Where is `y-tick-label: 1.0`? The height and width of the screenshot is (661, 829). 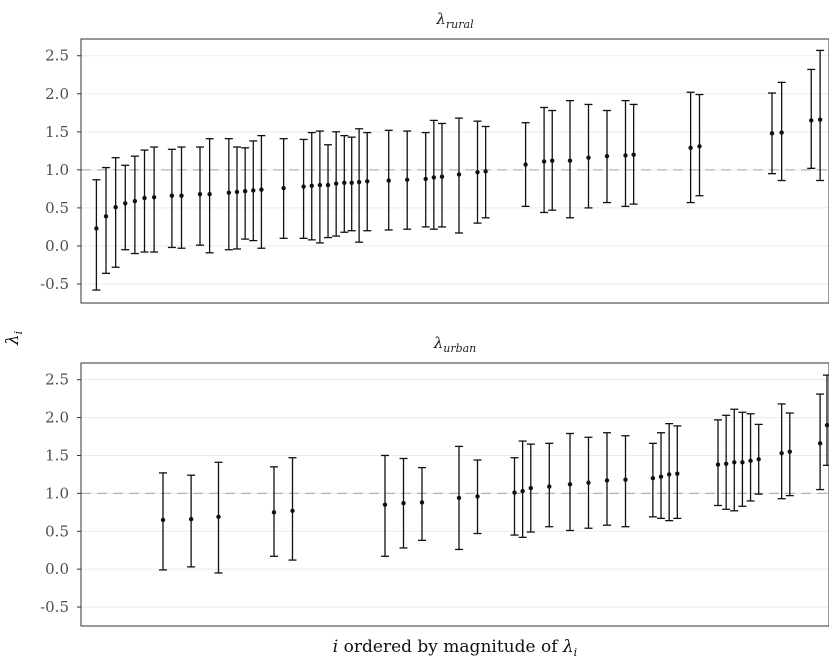 y-tick-label: 1.0 is located at coordinates (57, 170).